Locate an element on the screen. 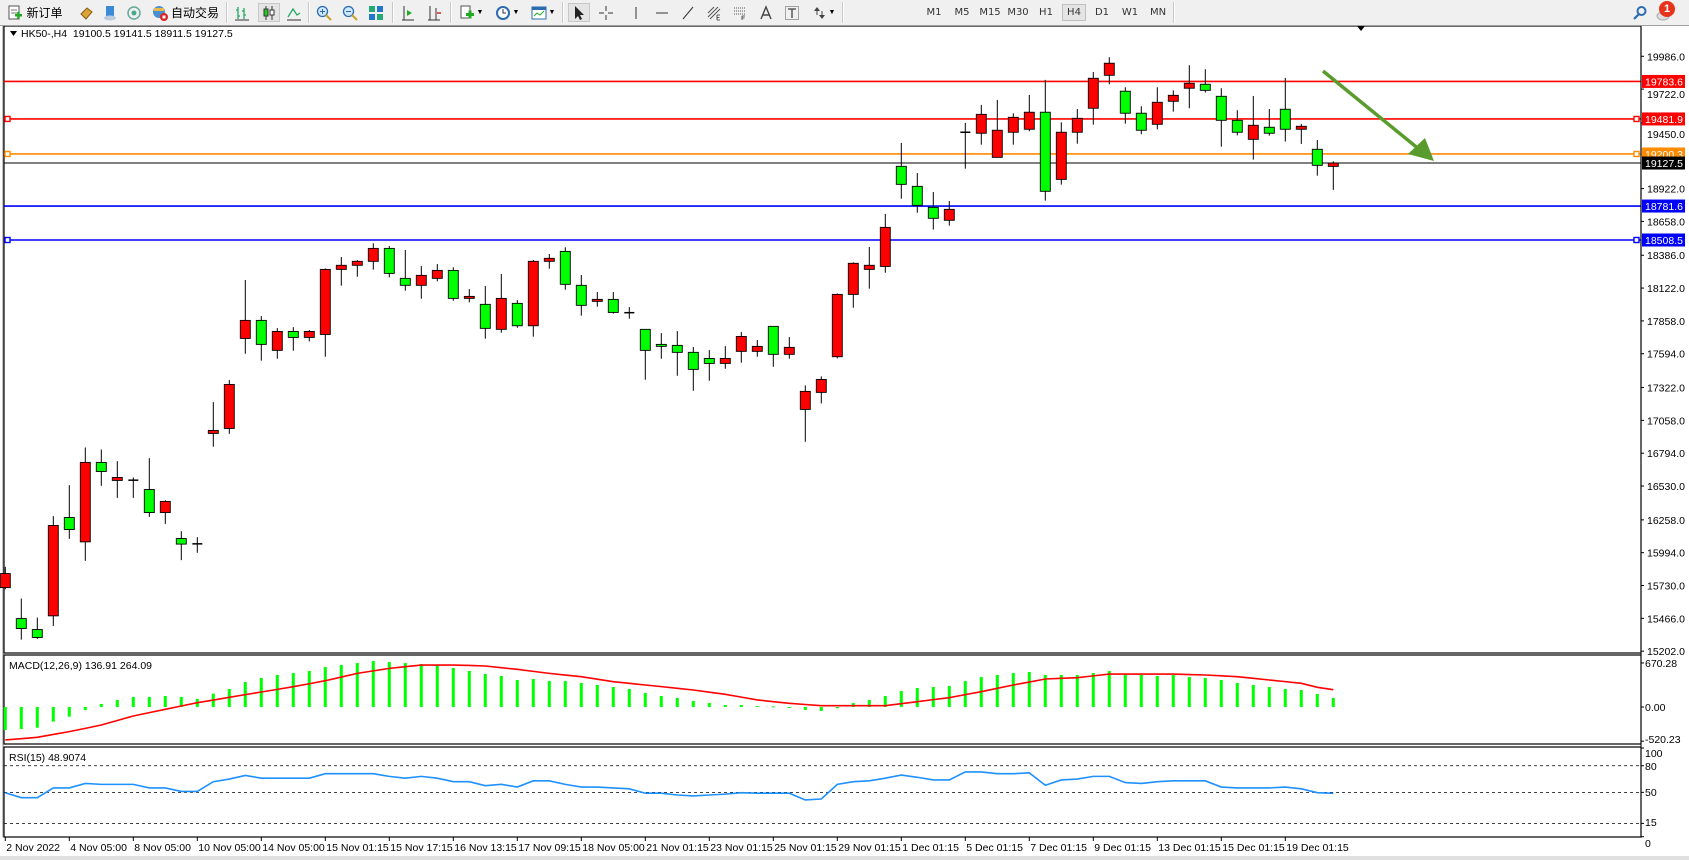  rsi-label: RSI(15) 48.9074 is located at coordinates (47, 758).